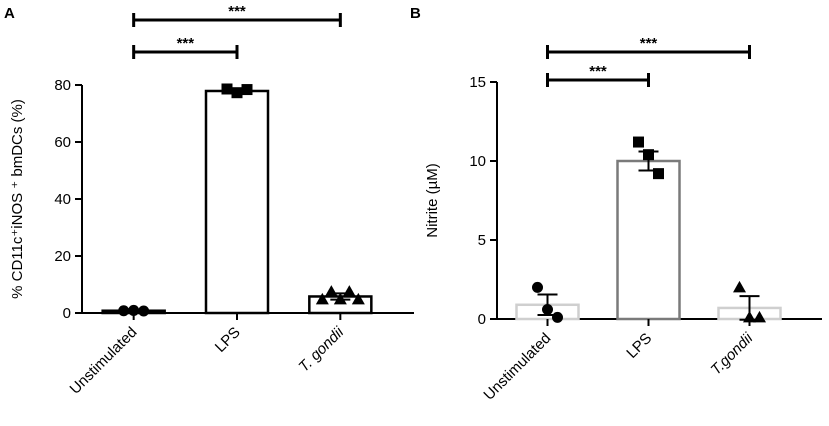  I want to click on panel-label: A, so click(9, 13).